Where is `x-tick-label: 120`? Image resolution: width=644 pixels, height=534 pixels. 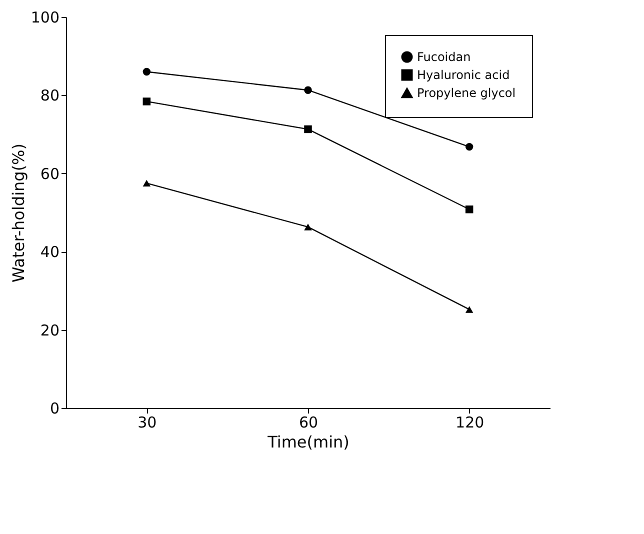 x-tick-label: 120 is located at coordinates (470, 423).